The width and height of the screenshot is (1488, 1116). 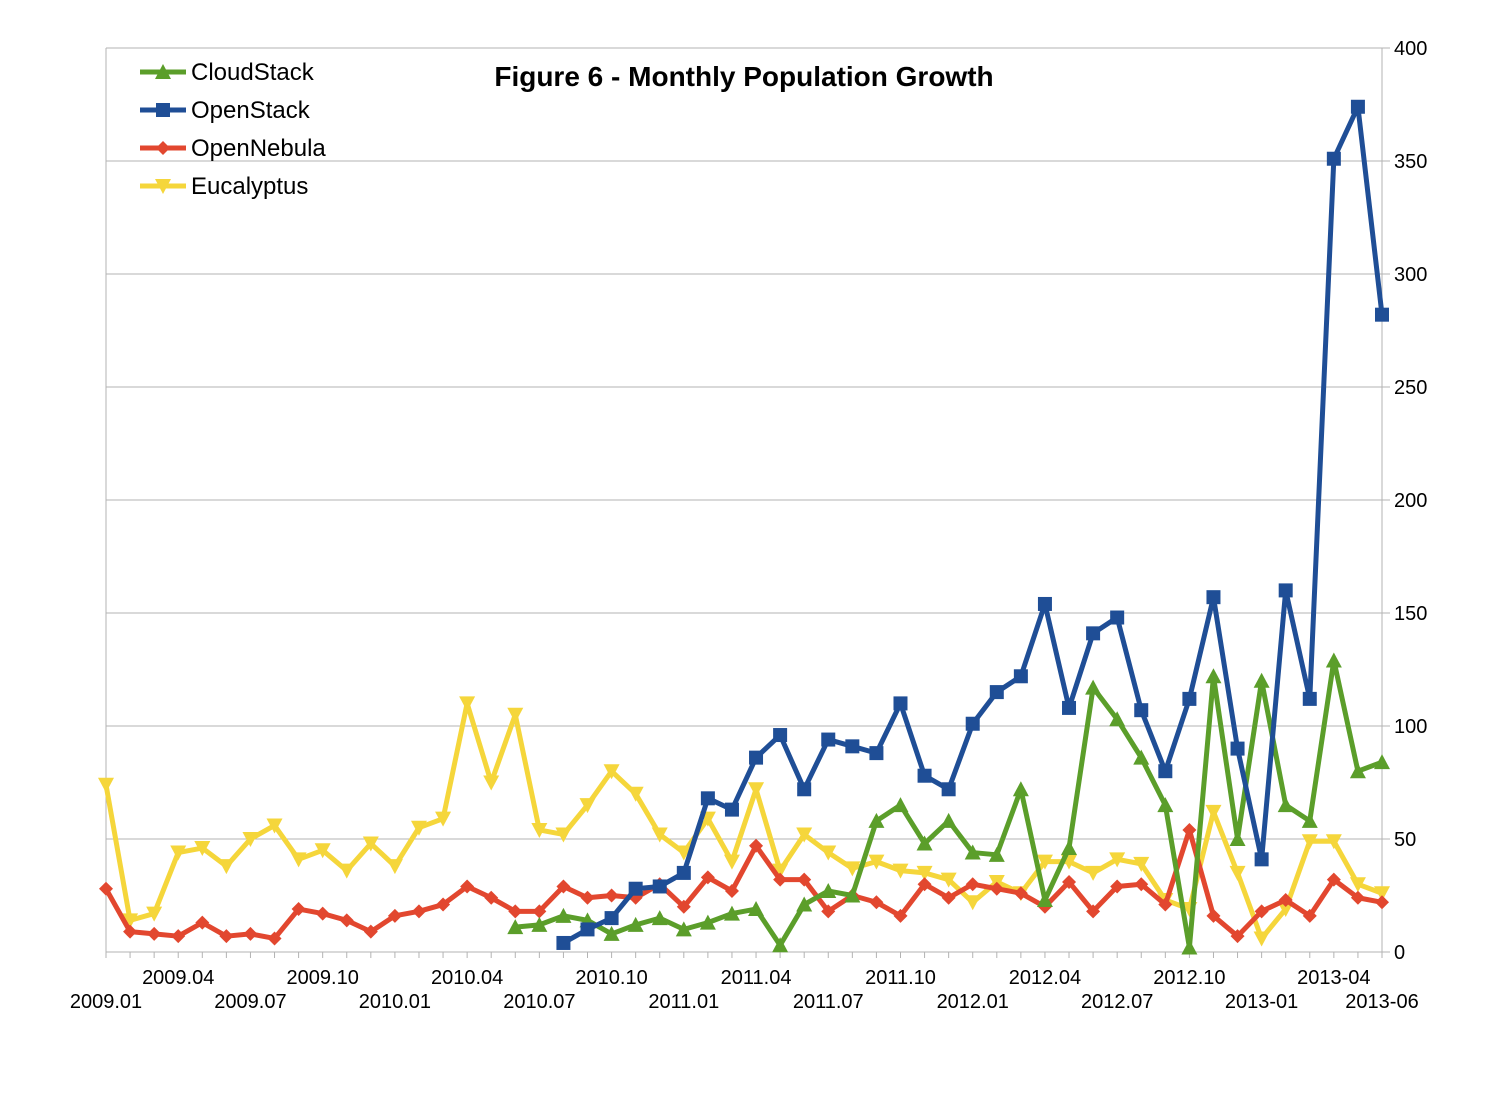 I want to click on x-tick-label: 2011.01, so click(x=683, y=1002).